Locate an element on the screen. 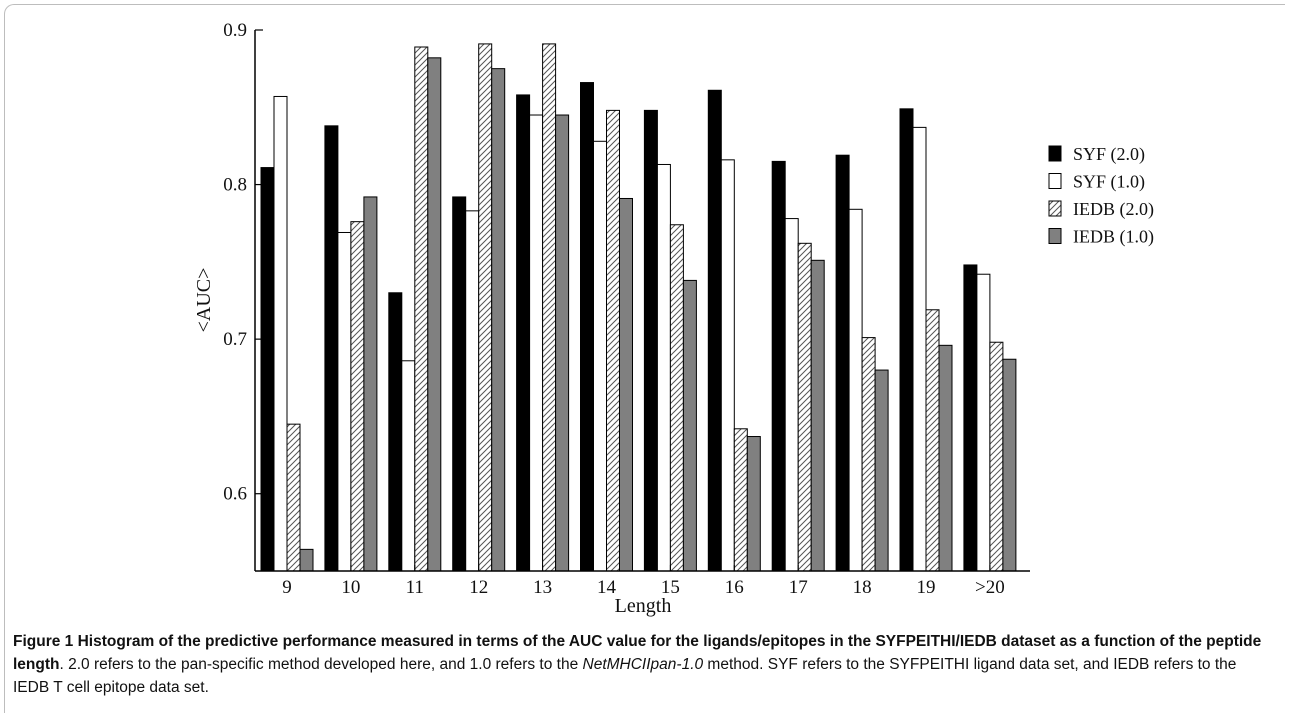  legend-label: SYF (2.0) is located at coordinates (1109, 154).